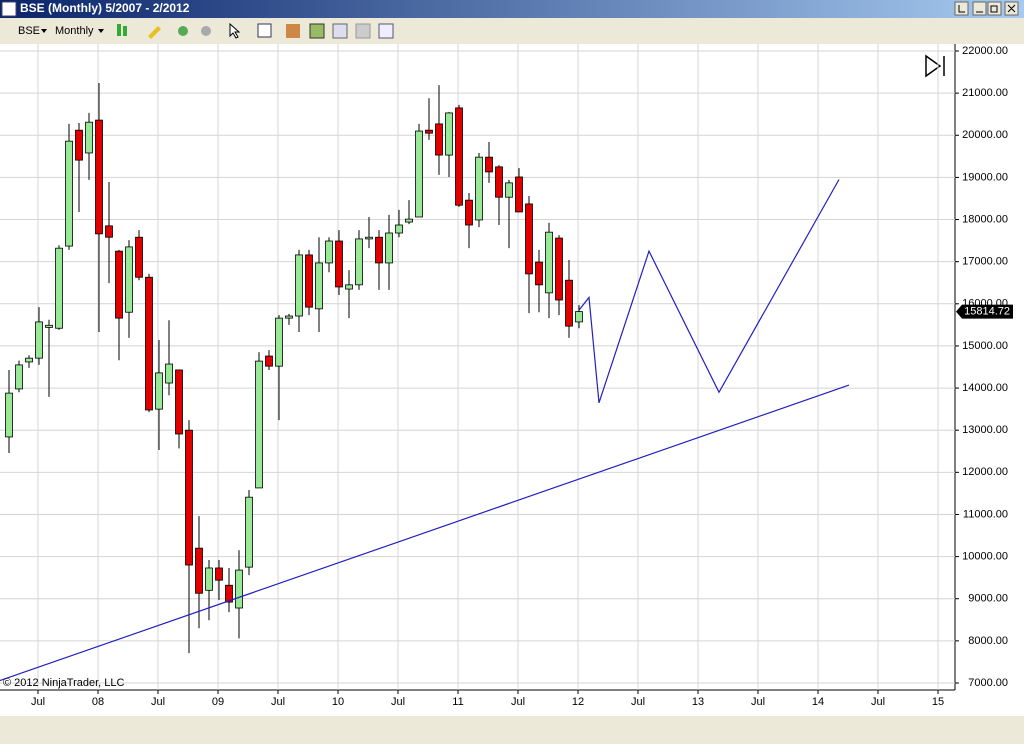 This screenshot has width=1024, height=744. Describe the element at coordinates (183, 31) in the screenshot. I see `icon-zoom` at that location.